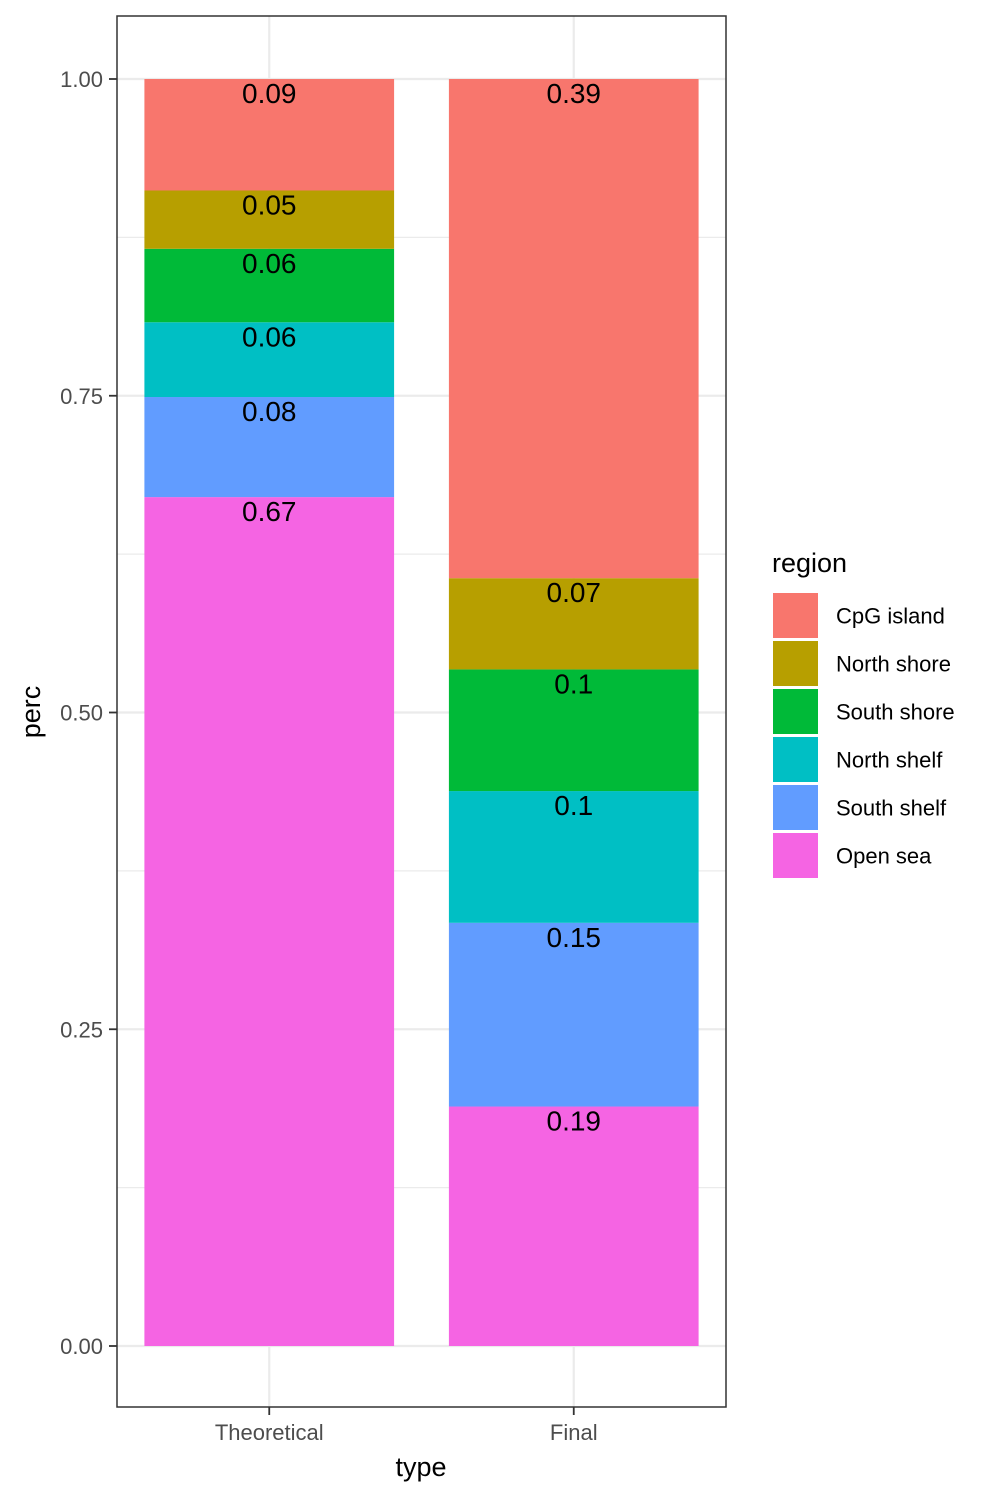  Describe the element at coordinates (269, 93) in the screenshot. I see `bar-value-label: 0.09` at that location.